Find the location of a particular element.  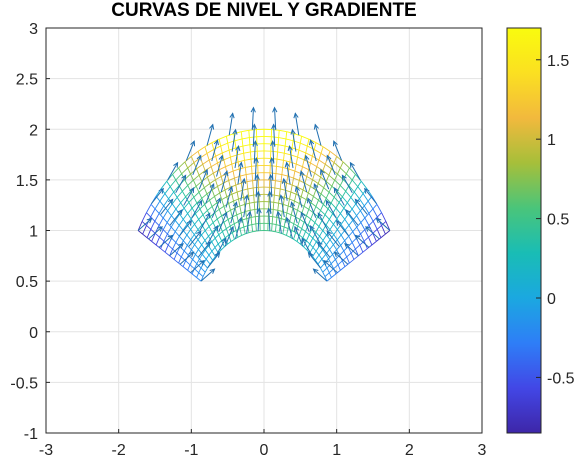

y-tick-label: 3 is located at coordinates (33, 29).